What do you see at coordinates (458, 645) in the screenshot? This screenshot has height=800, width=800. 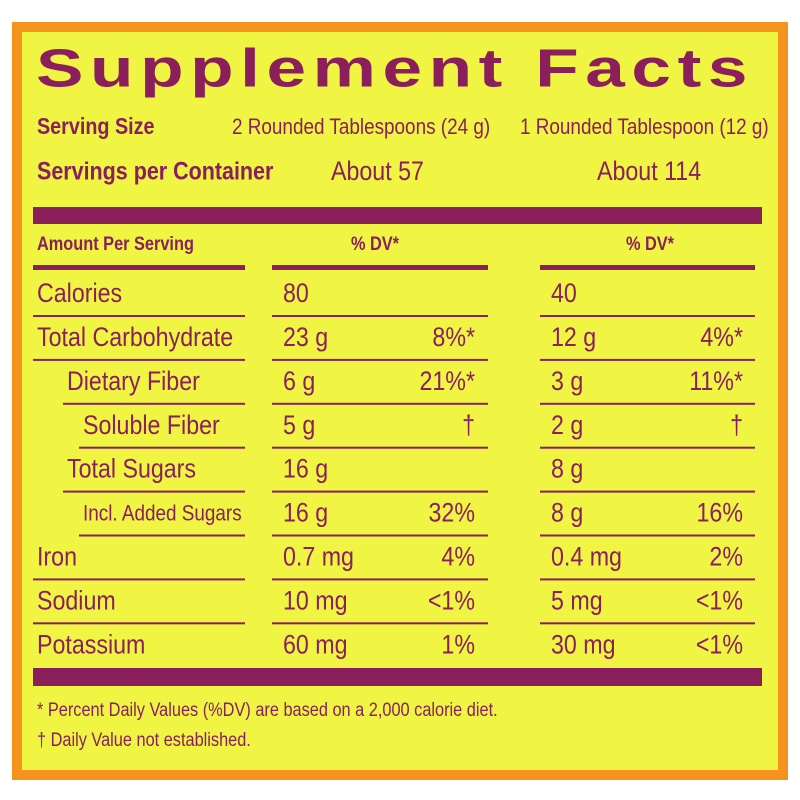 I see `daily-value: 1%` at bounding box center [458, 645].